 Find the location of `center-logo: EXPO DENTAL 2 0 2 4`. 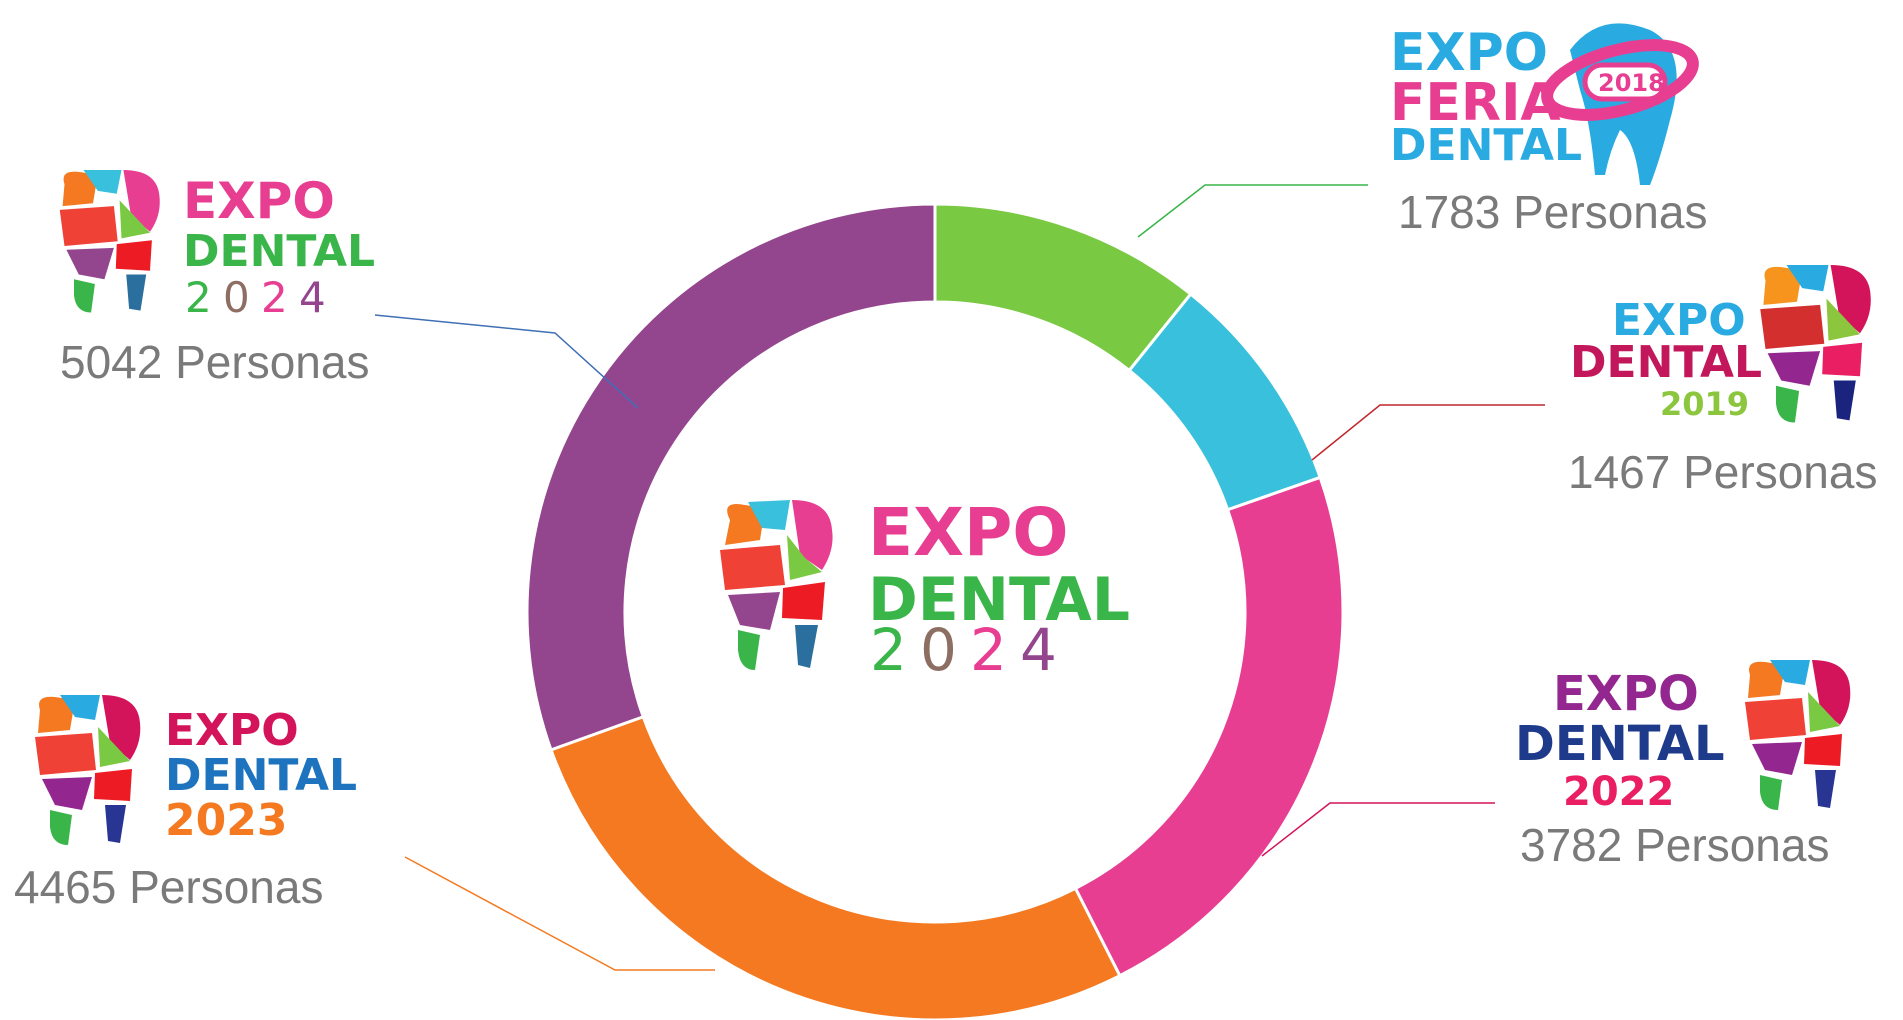

center-logo: EXPO DENTAL 2 0 2 4 is located at coordinates (925, 589).